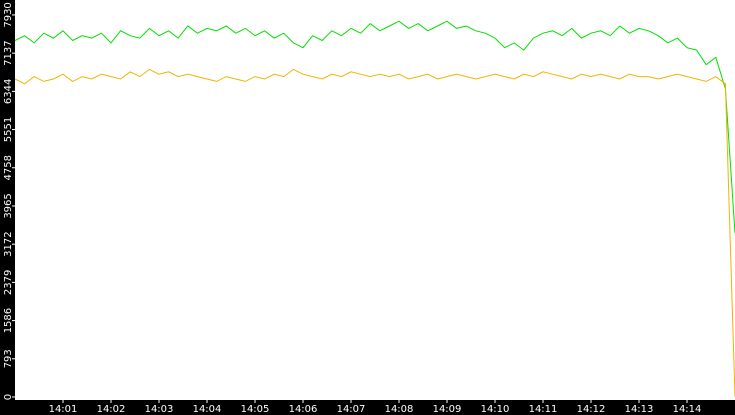 Image resolution: width=735 pixels, height=415 pixels. I want to click on x-tick-label: 14:02, so click(111, 409).